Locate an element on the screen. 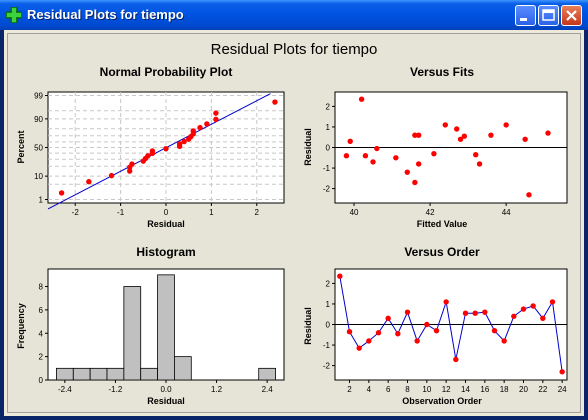  hist-ytick-label: 6 is located at coordinates (41, 310).